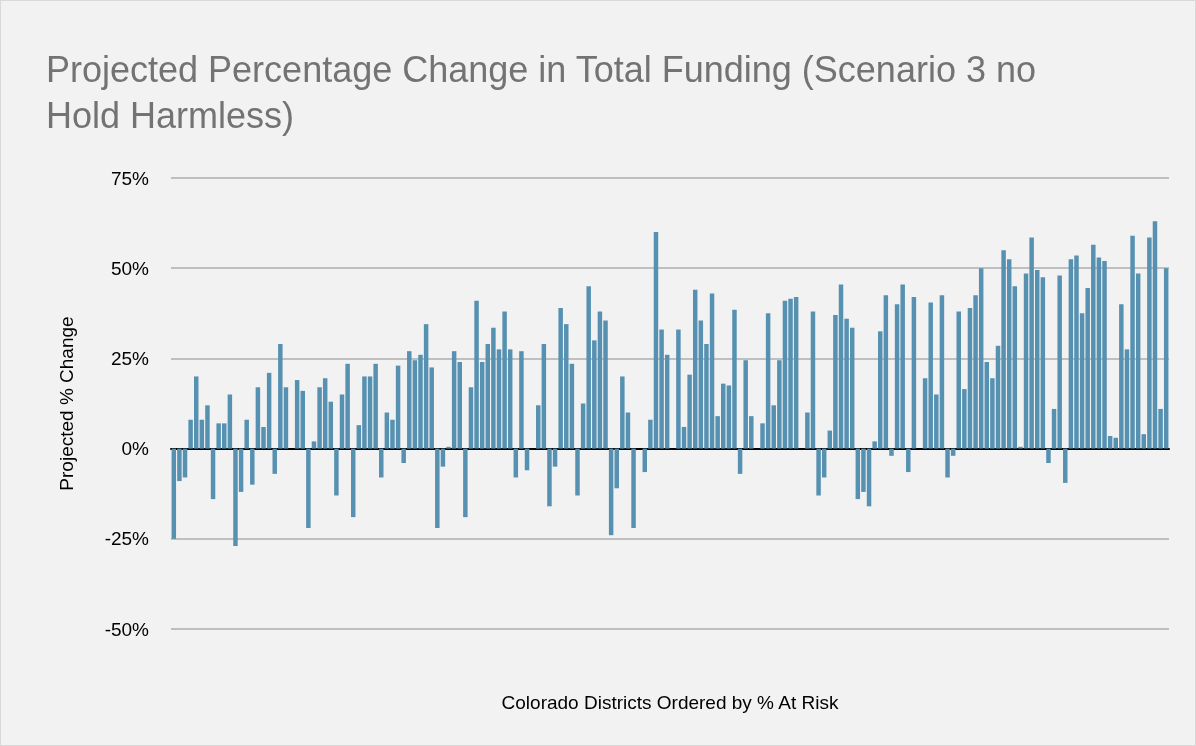  I want to click on chart-title: Projected Percentage Change in Total Funding (Scenario 3 no Hold Harmless), so click(546, 92).